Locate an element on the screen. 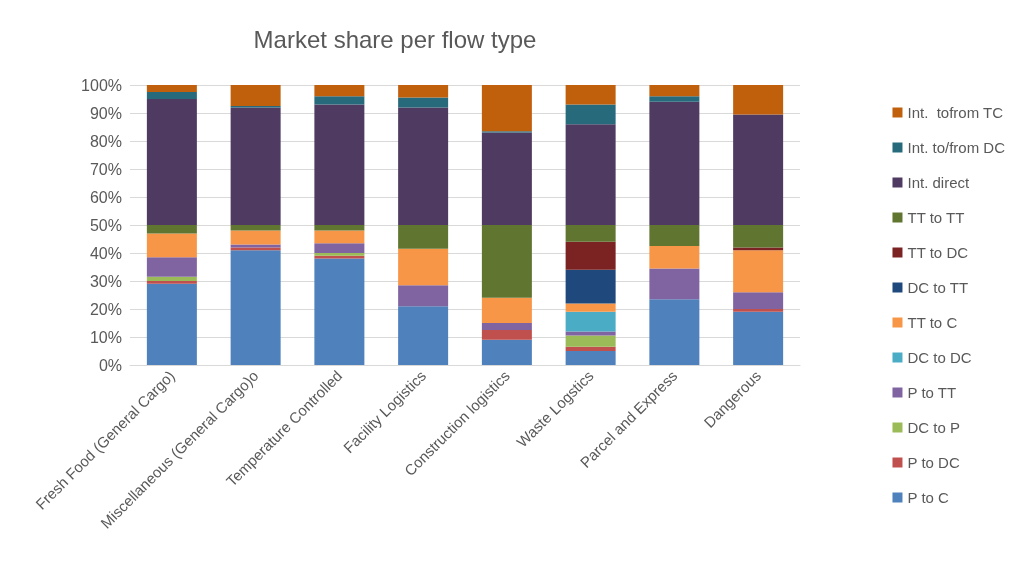 The height and width of the screenshot is (586, 1025). legend-label: P to TT is located at coordinates (932, 392).